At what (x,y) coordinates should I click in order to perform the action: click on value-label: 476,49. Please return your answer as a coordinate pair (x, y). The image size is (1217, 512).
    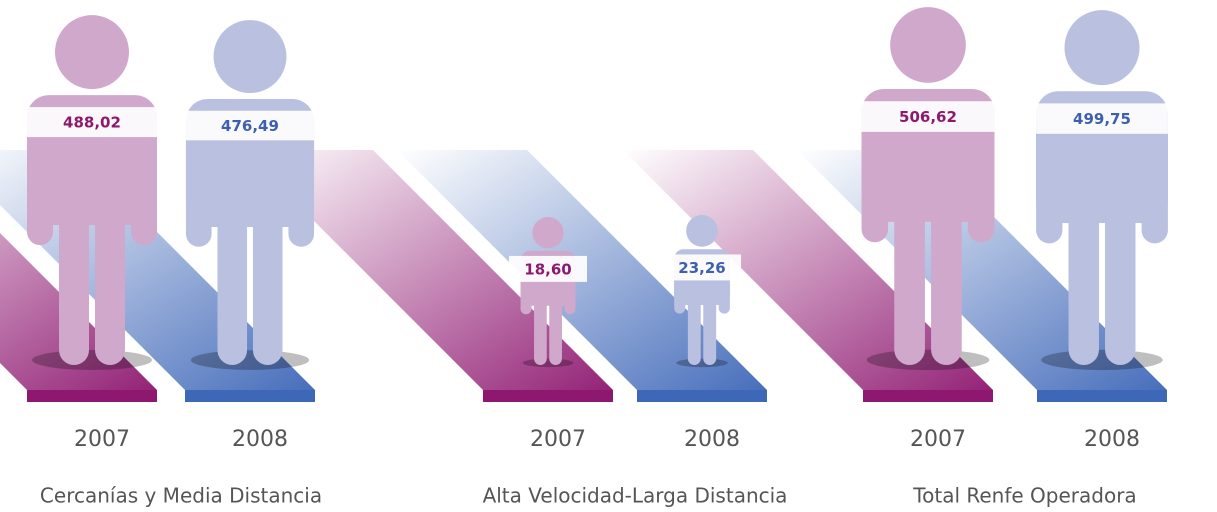
    Looking at the image, I should click on (250, 126).